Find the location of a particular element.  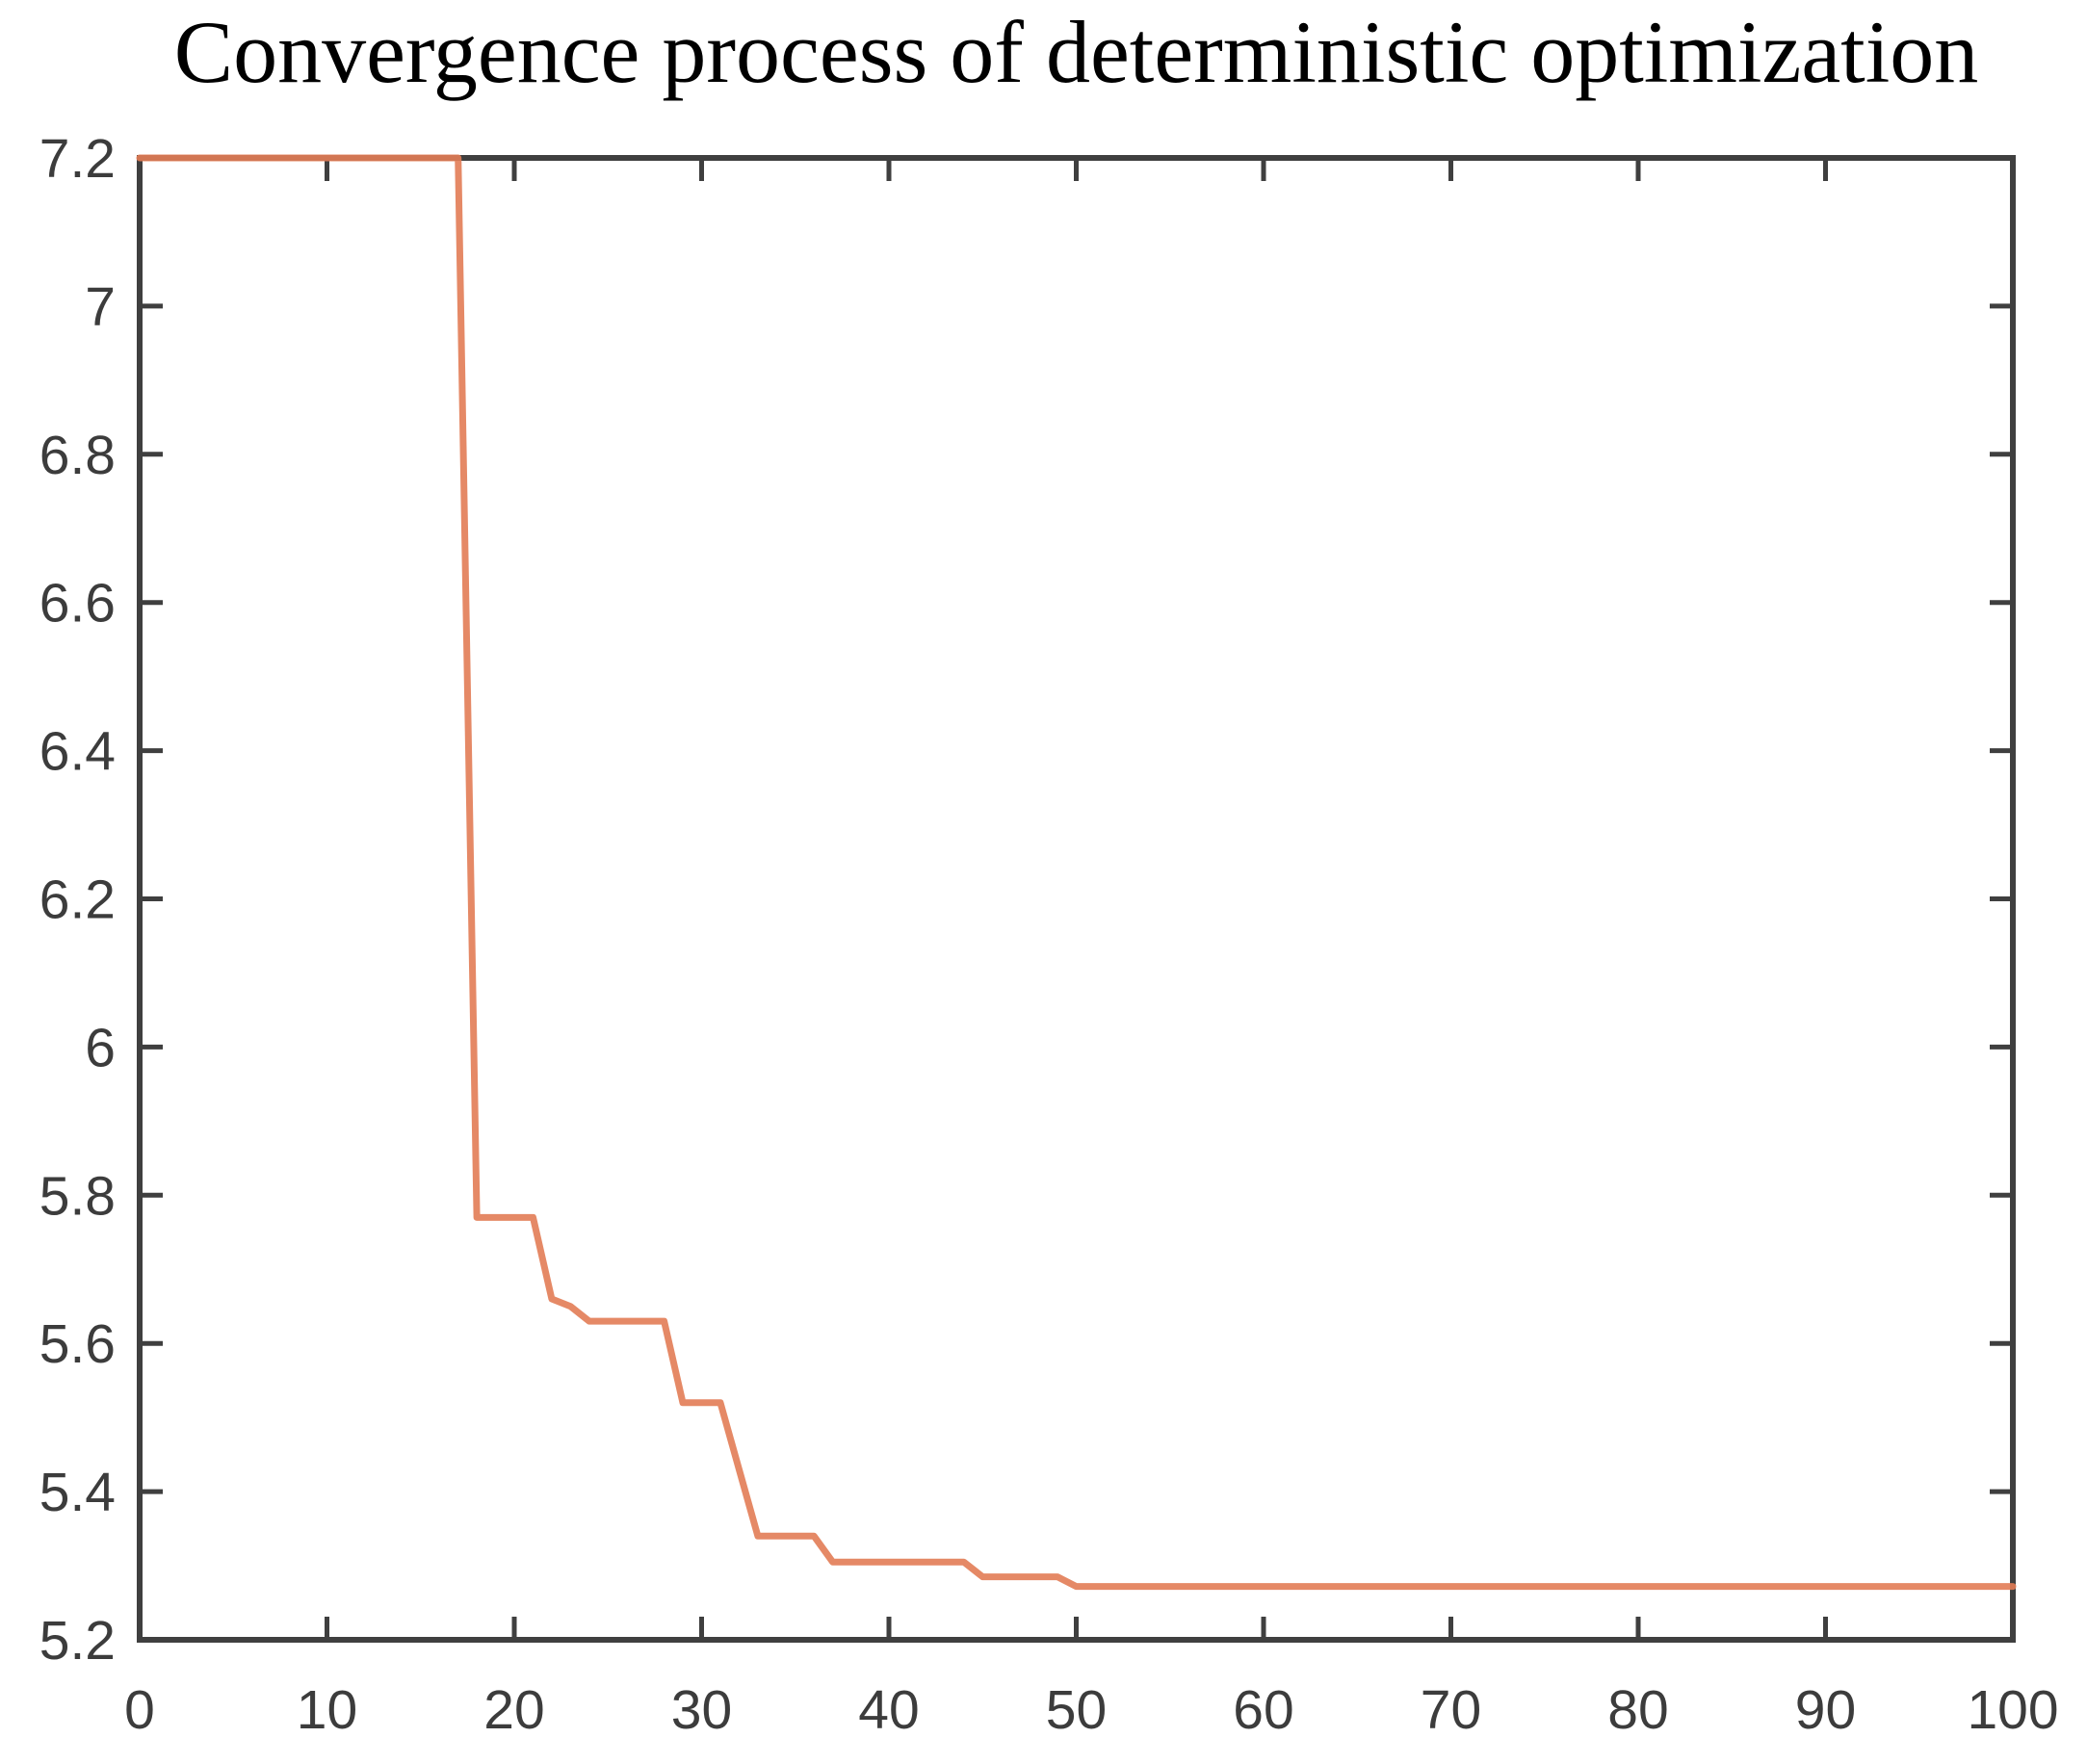

y-tick-label: 5.4 is located at coordinates (77, 1492).